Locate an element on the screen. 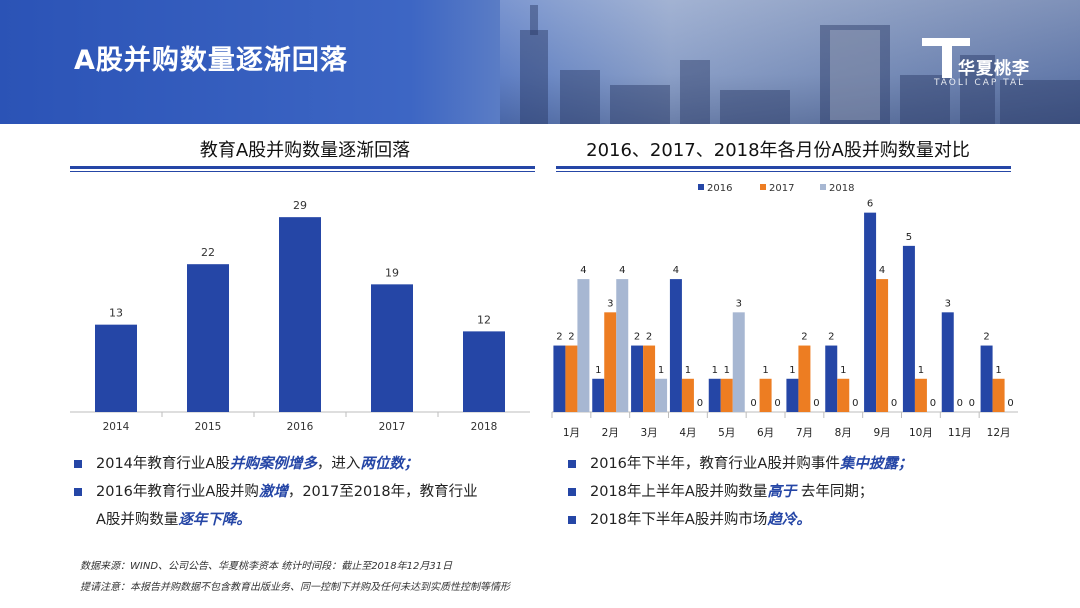 The image size is (1080, 608). legend-label: 2016 is located at coordinates (719, 188).